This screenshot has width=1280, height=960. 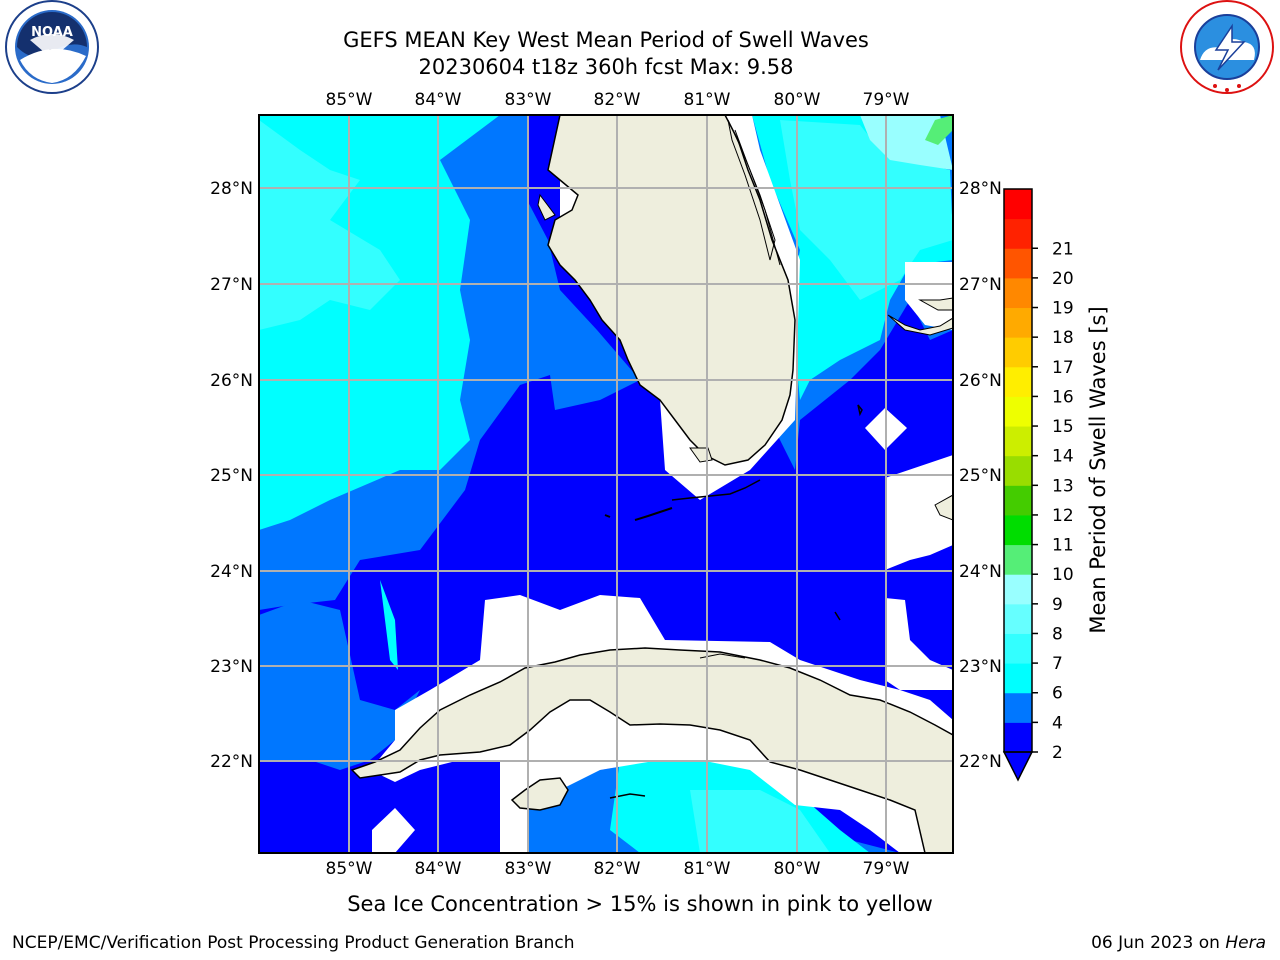 I want to click on colorbar-tick-label: 10, so click(x=1063, y=575).